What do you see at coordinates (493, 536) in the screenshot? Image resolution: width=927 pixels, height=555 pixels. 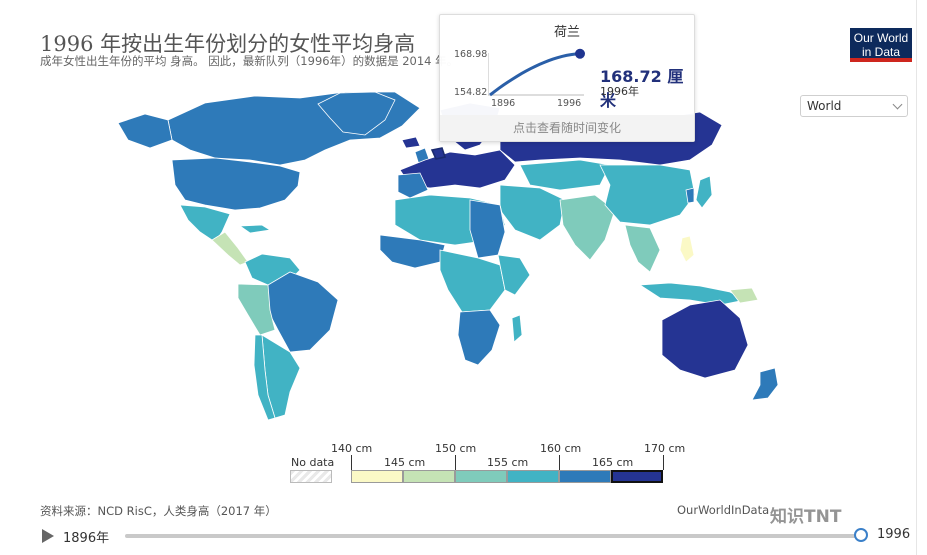 I see `timeline-slider-track` at bounding box center [493, 536].